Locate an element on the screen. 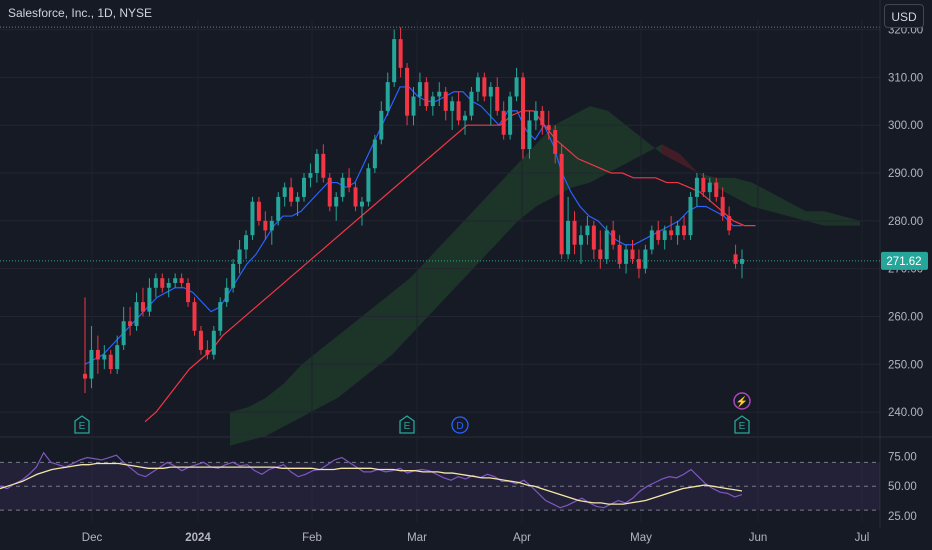 The width and height of the screenshot is (932, 550). earnings-marker-icon is located at coordinates (742, 424).